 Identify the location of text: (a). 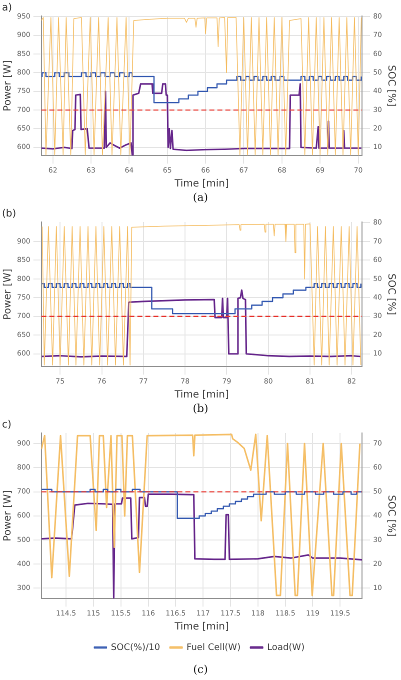
(201, 198).